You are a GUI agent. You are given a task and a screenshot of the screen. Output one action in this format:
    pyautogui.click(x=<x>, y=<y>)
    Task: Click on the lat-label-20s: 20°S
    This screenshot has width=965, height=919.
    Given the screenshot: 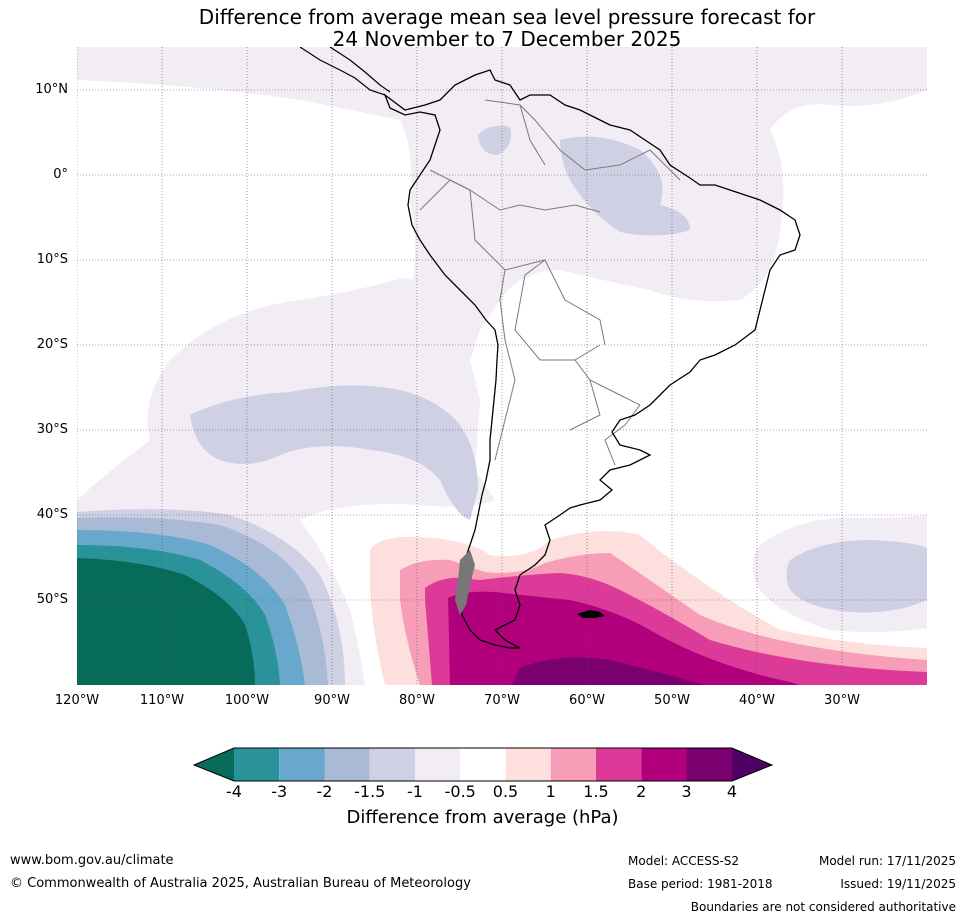 What is the action you would take?
    pyautogui.click(x=52, y=344)
    